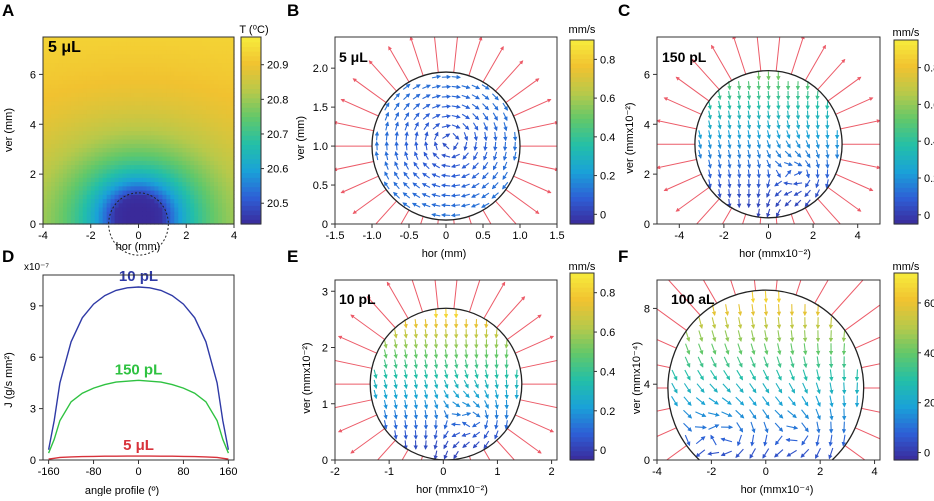  I want to click on colorbar-title-C: mm/s, so click(906, 33).